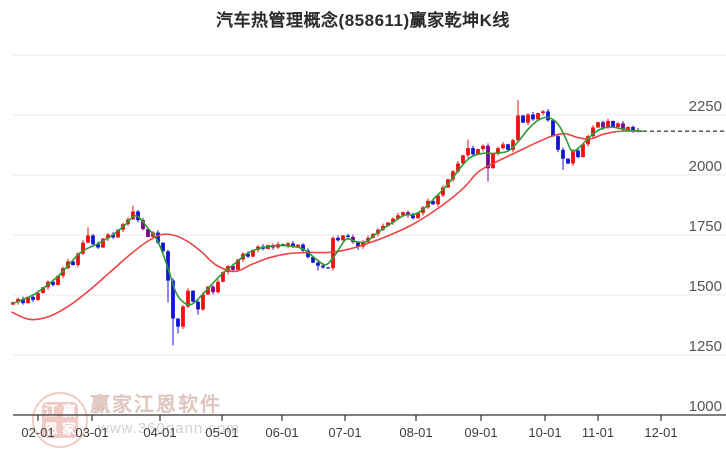 The image size is (726, 450). I want to click on seal-char: 家, so click(69, 429).